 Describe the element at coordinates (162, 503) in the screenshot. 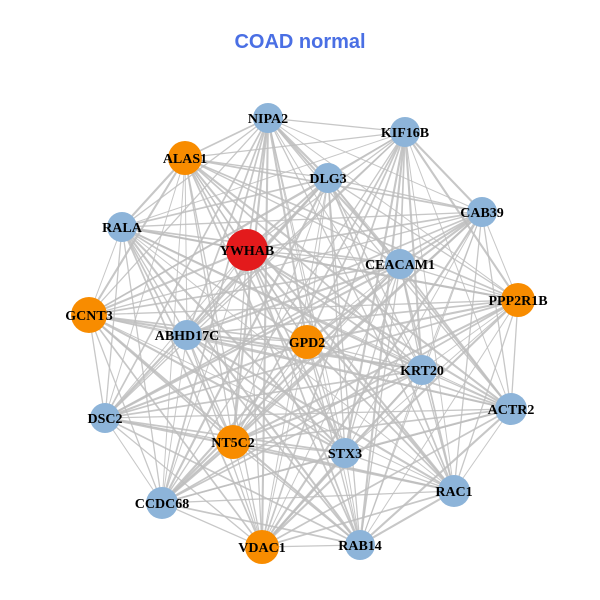

I see `network-node-ccdc68` at that location.